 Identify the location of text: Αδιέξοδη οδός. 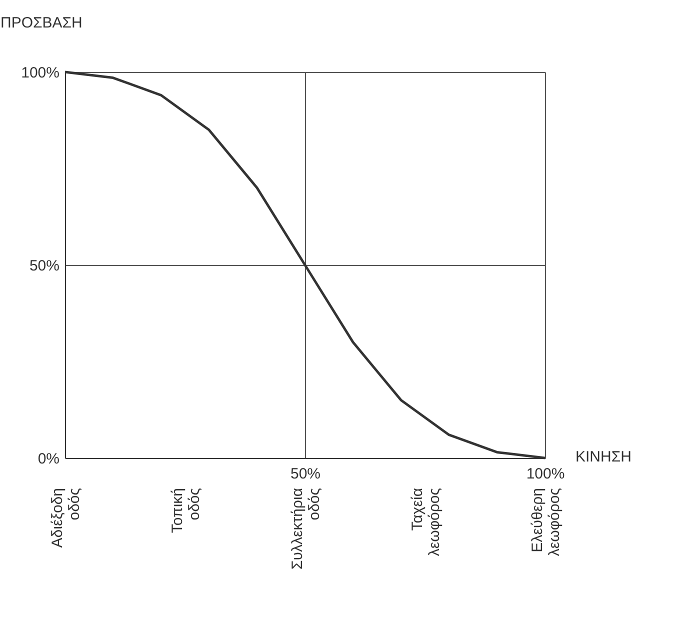
(66, 518).